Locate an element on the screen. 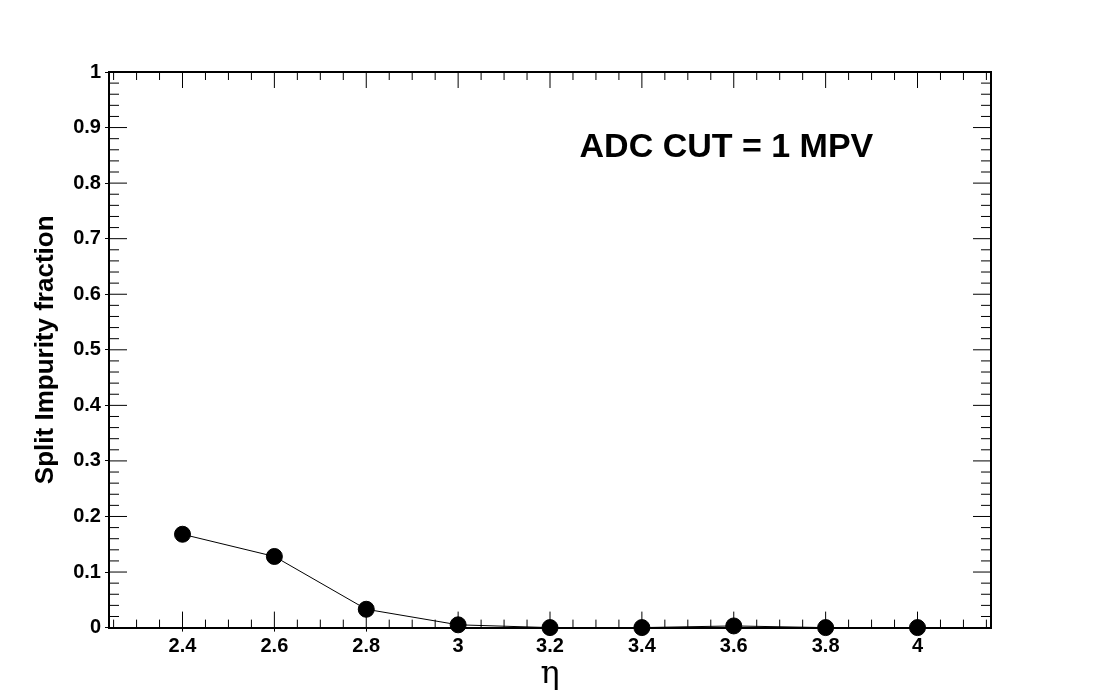 Image resolution: width=1101 pixels, height=694 pixels. x-tick-label: 3.6 is located at coordinates (733, 645).